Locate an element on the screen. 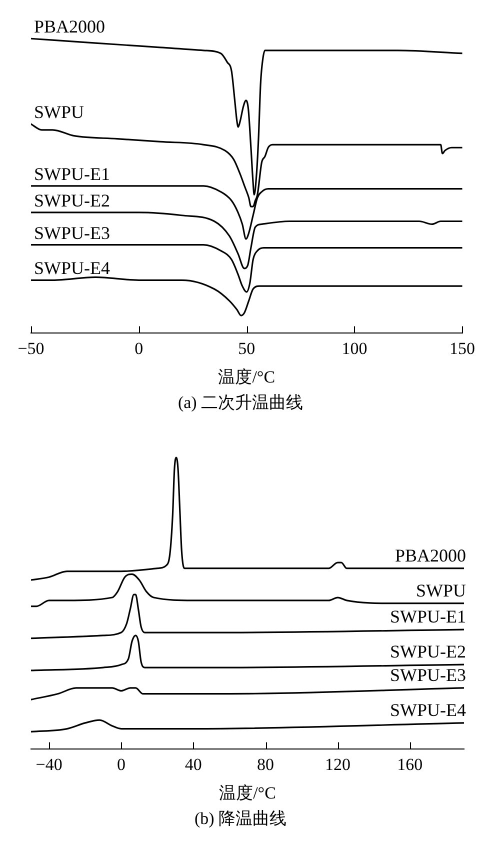  text: (a) 二次升温曲线 is located at coordinates (240, 403).